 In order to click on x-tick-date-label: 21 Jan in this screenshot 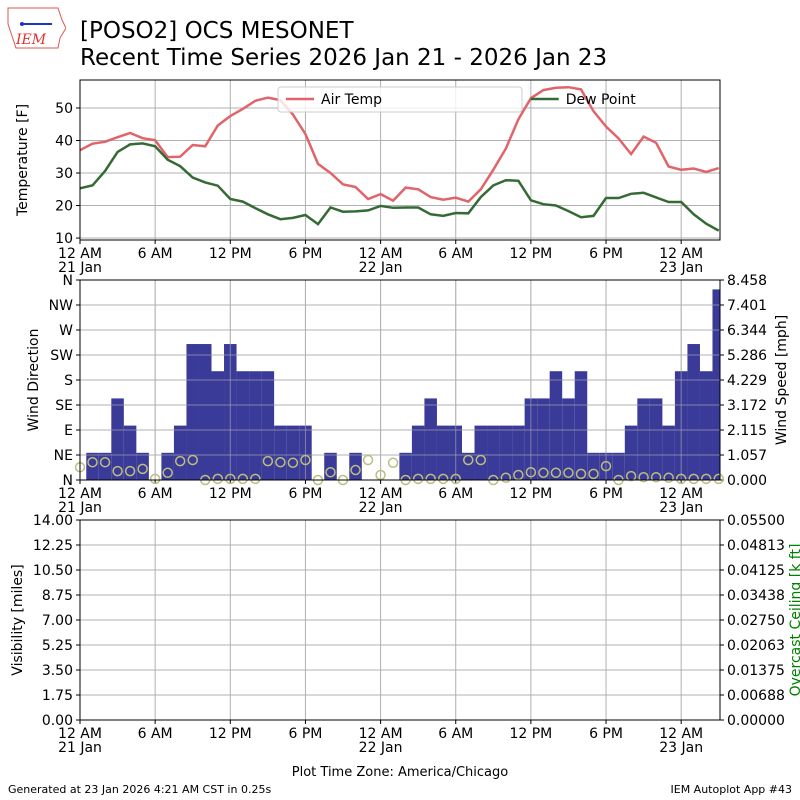, I will do `click(80, 268)`.